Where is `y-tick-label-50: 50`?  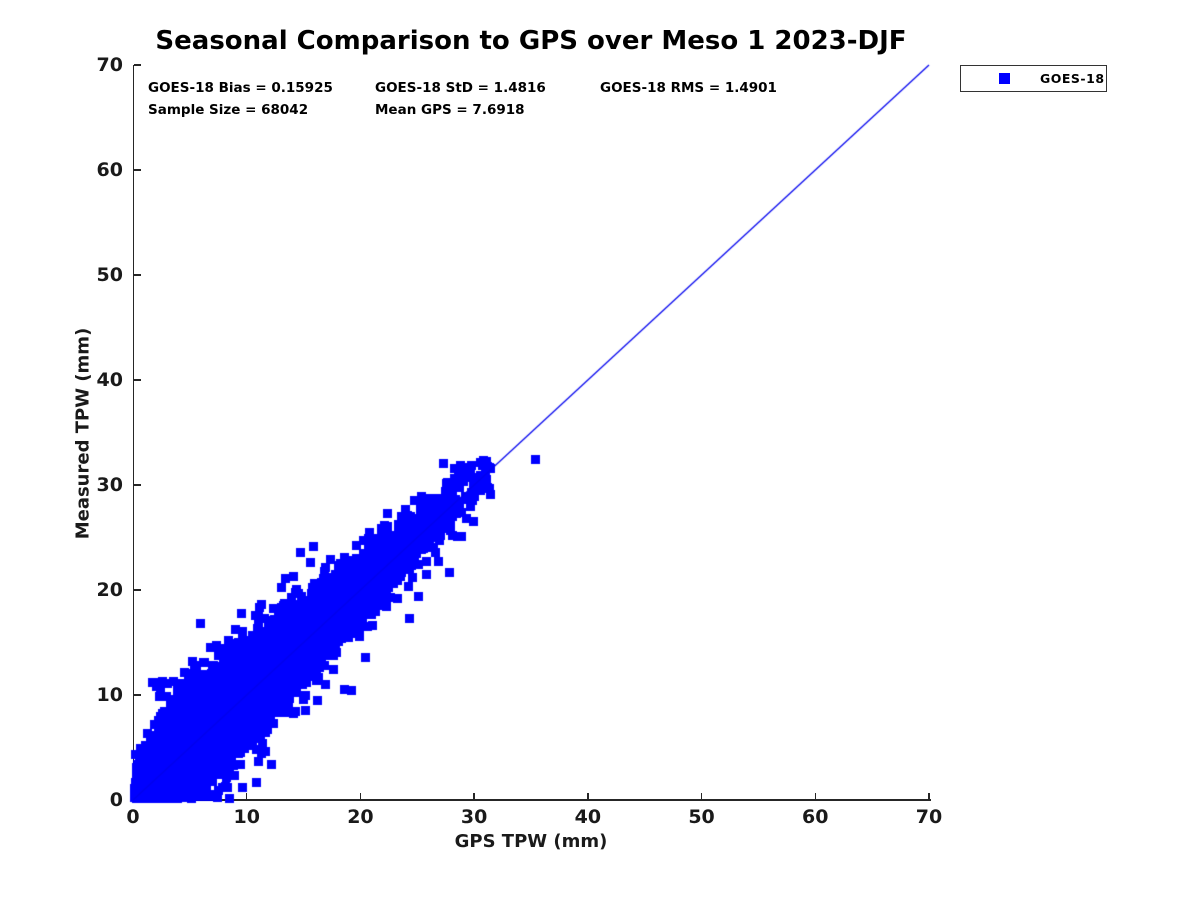 y-tick-label-50: 50 is located at coordinates (109, 275).